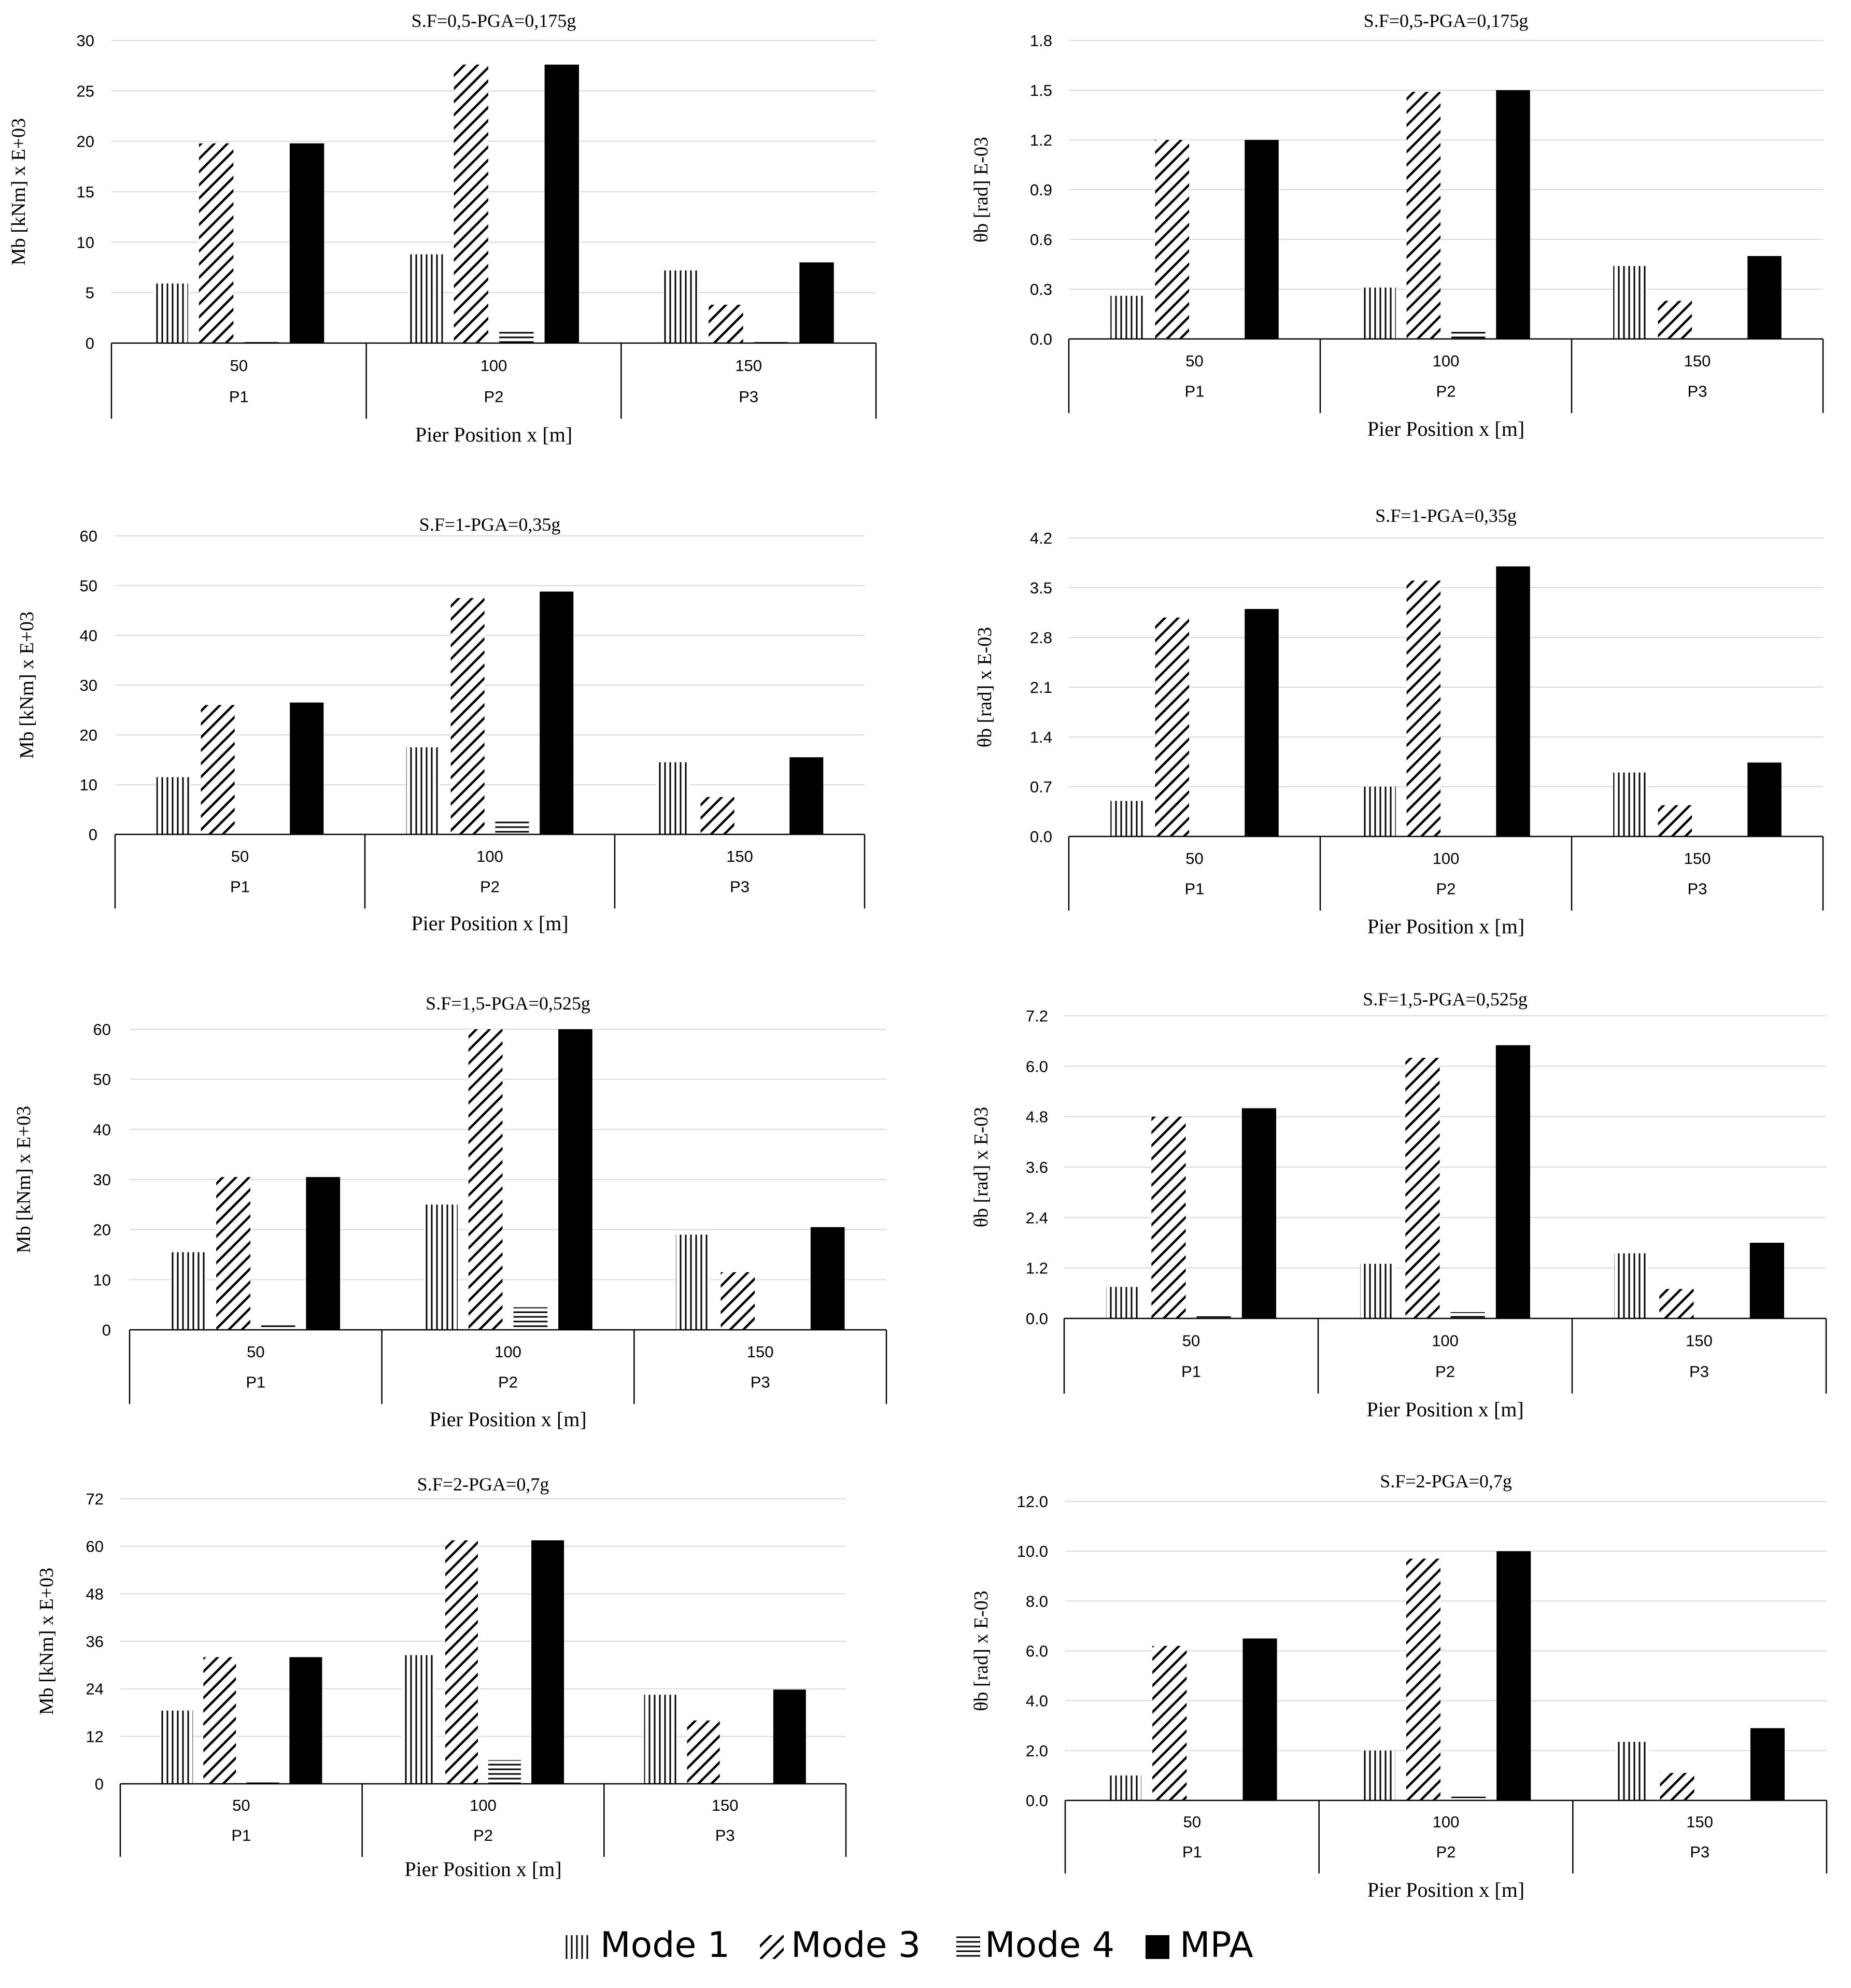 This screenshot has height=1988, width=1851. I want to click on y-tick-label: 1.4, so click(1041, 737).